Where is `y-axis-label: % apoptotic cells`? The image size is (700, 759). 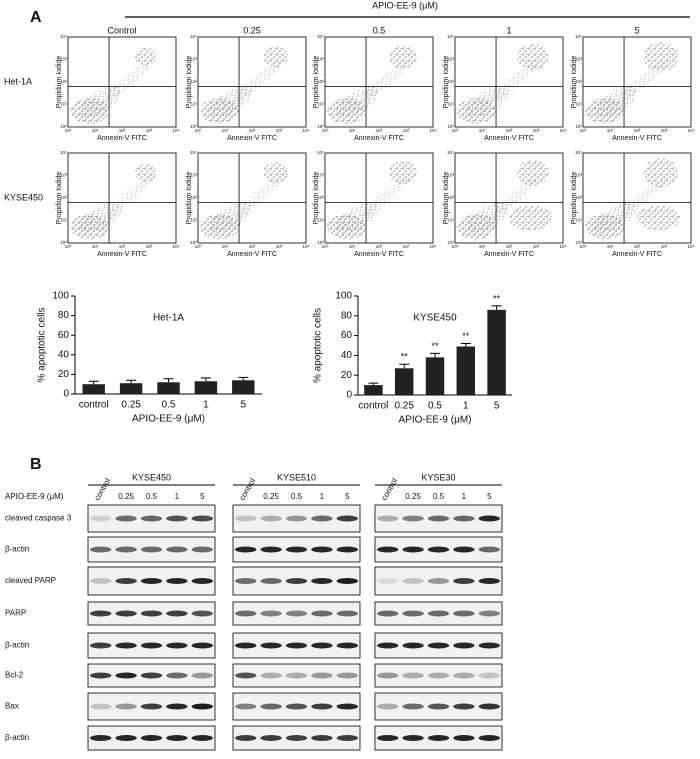 y-axis-label: % apoptotic cells is located at coordinates (318, 345).